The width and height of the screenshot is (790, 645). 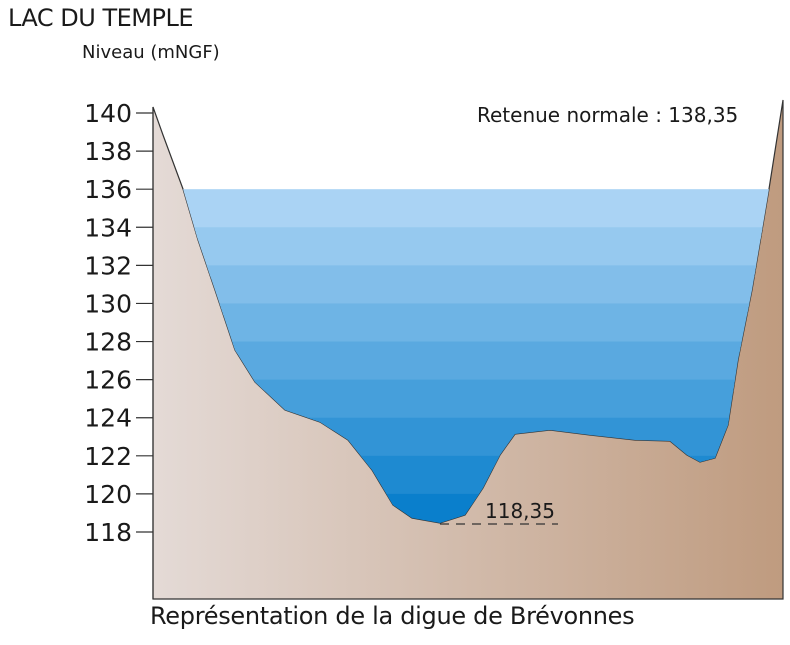 I want to click on y-tick-label: 124, so click(x=108, y=418).